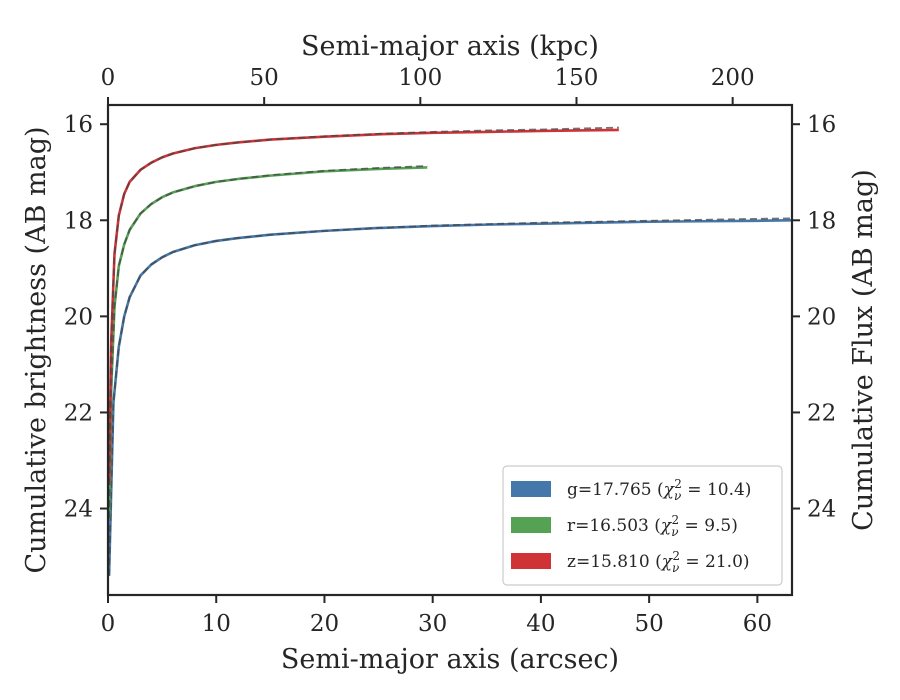  I want to click on y-tick-label: 24, so click(78, 510).